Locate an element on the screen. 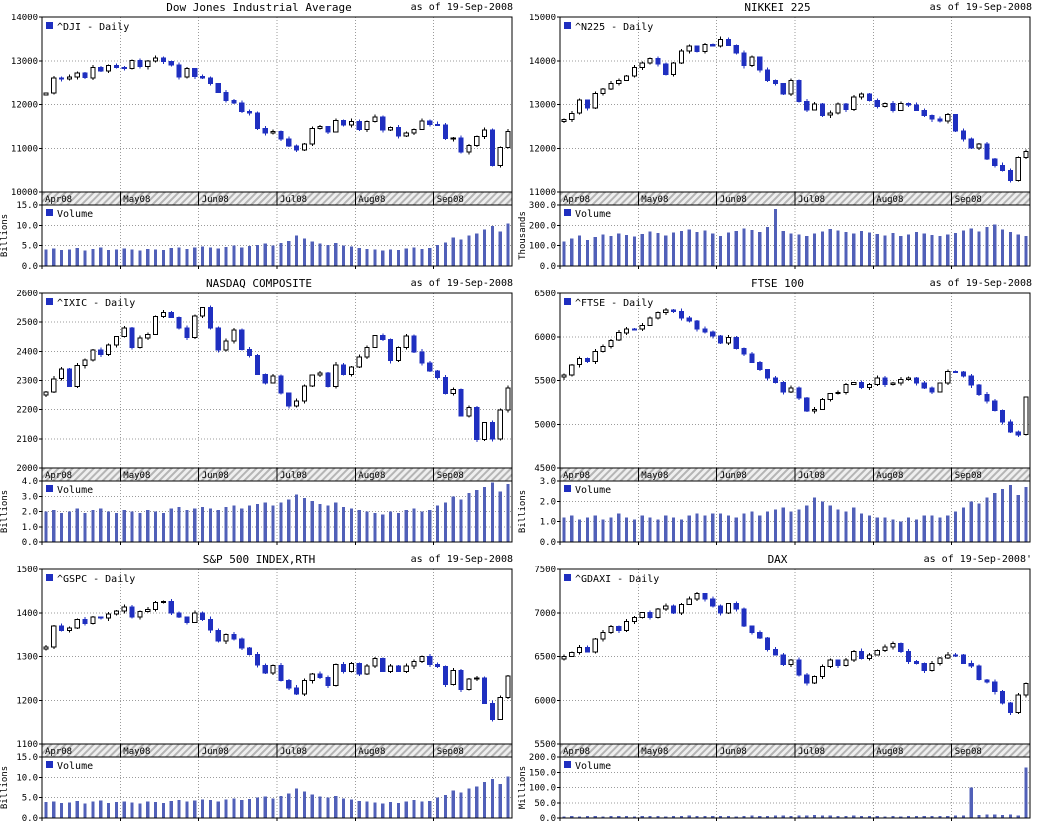 The width and height of the screenshot is (1037, 828). chart-header: FTSE 100 as of 19-Sep-2008 is located at coordinates (777, 283).